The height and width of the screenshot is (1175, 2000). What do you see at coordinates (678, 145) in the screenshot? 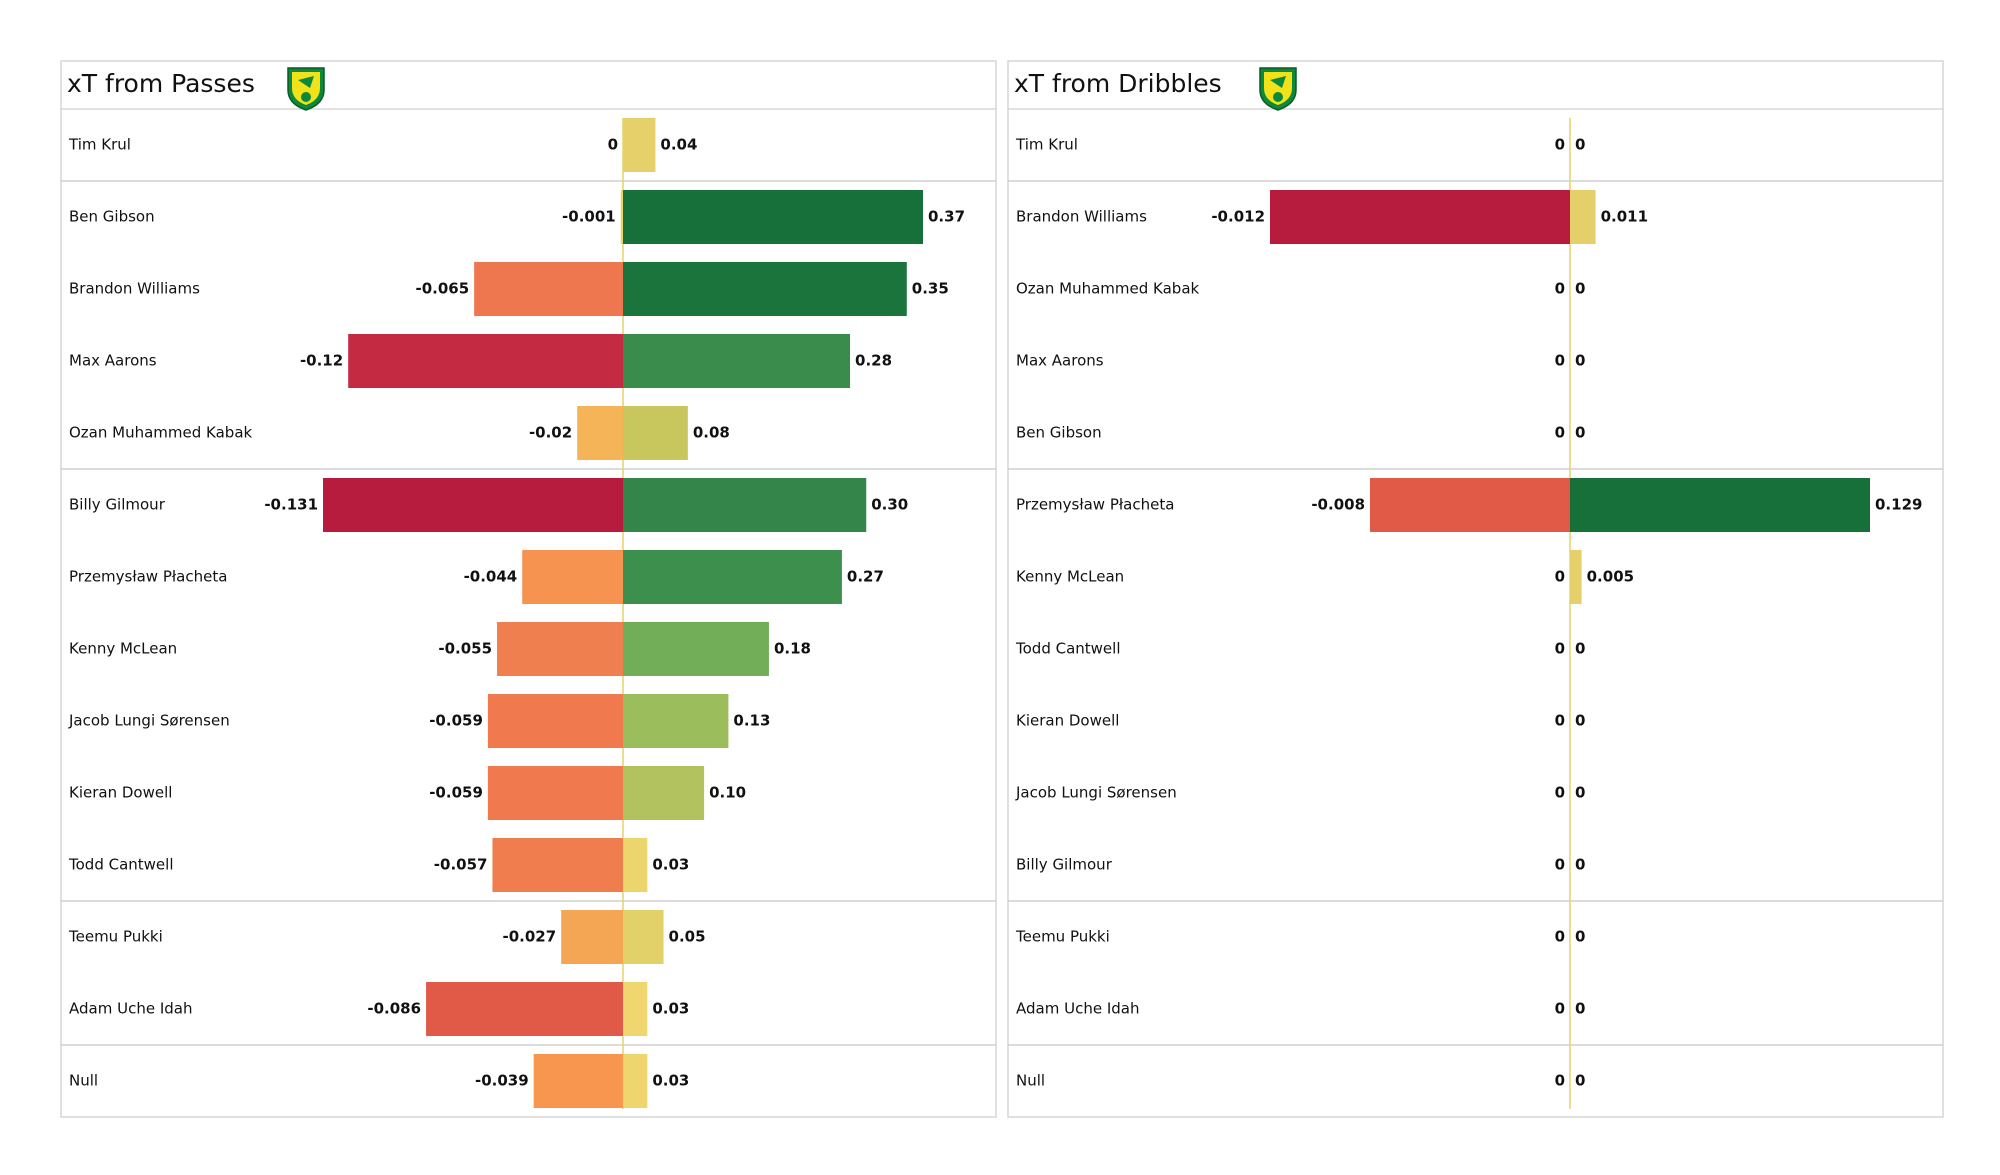
I see `value-label: 0.04` at bounding box center [678, 145].